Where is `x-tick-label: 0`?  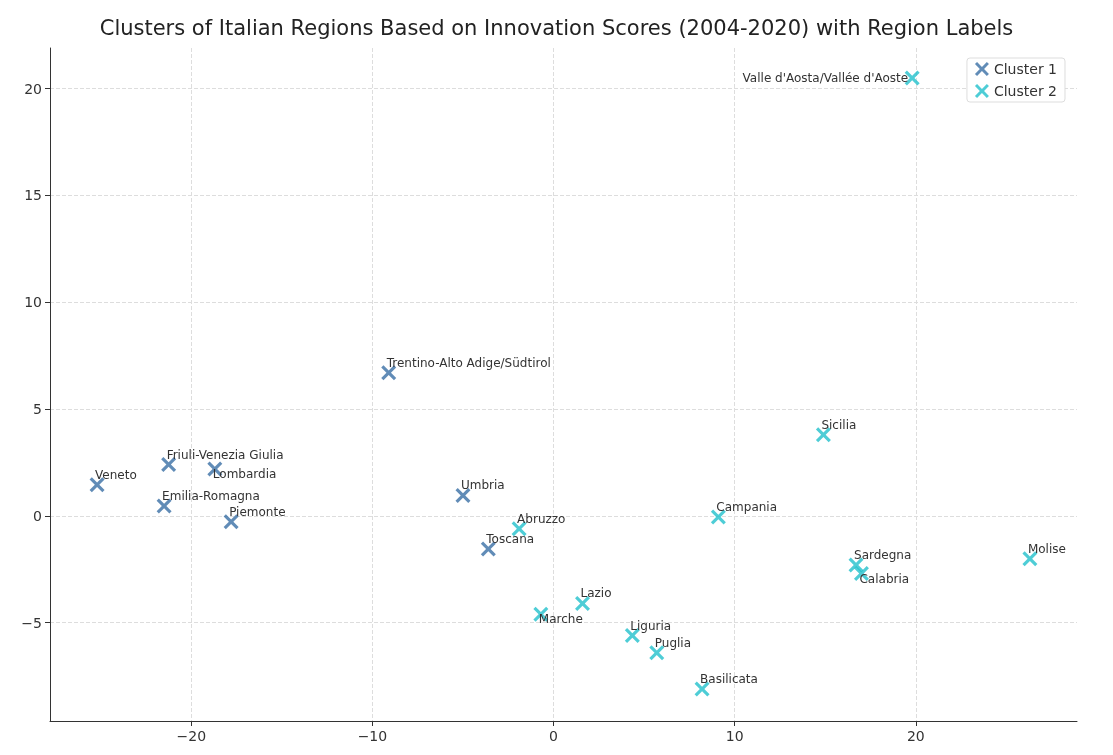 x-tick-label: 0 is located at coordinates (553, 736).